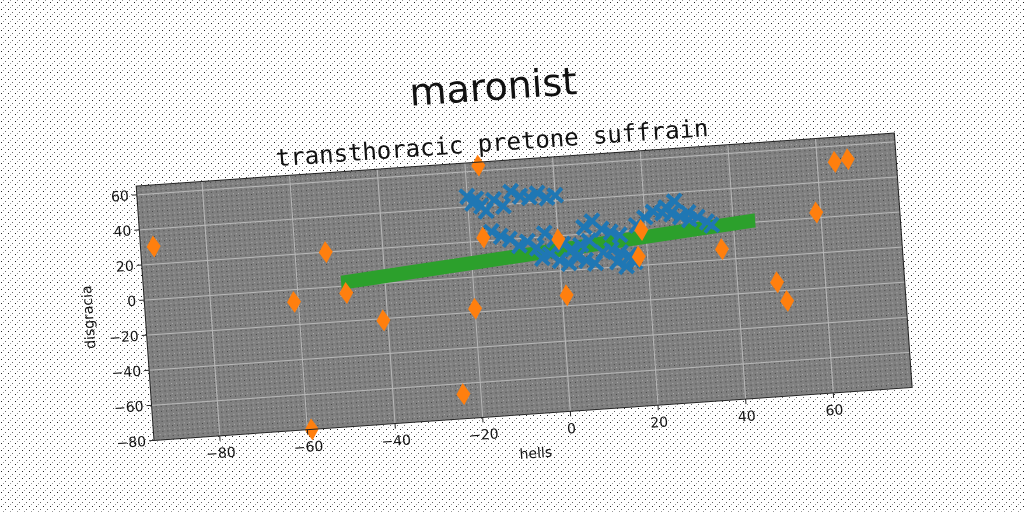 Image resolution: width=1024 pixels, height=512 pixels. I want to click on x-tick-label: 20, so click(659, 423).